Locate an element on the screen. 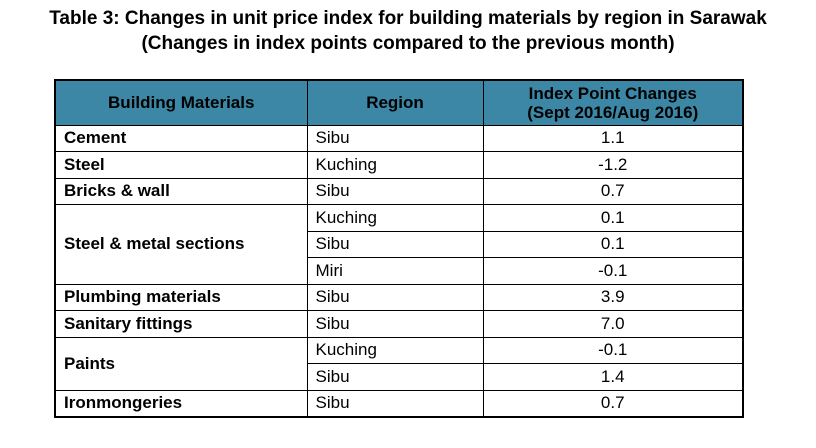  table-row: Sanitary fittings Sibu 7.0 is located at coordinates (399, 324).